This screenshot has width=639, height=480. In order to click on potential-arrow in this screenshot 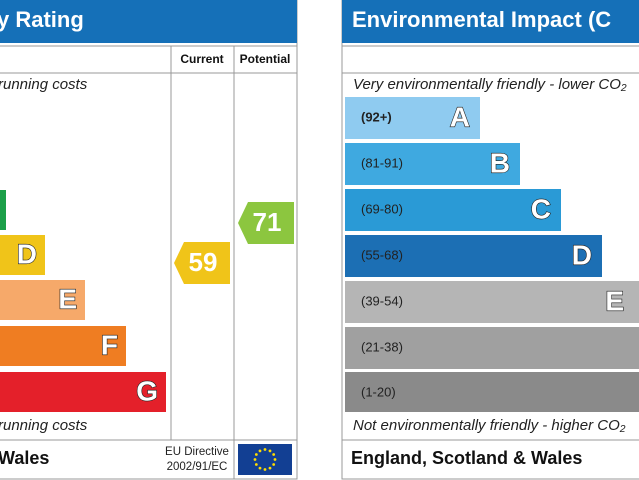, I will do `click(266, 223)`.